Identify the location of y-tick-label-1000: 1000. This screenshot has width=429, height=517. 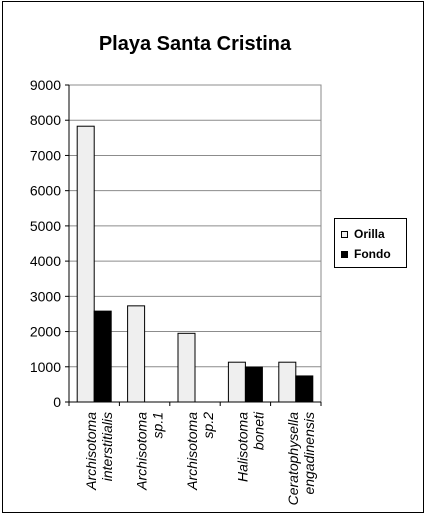
(45, 367).